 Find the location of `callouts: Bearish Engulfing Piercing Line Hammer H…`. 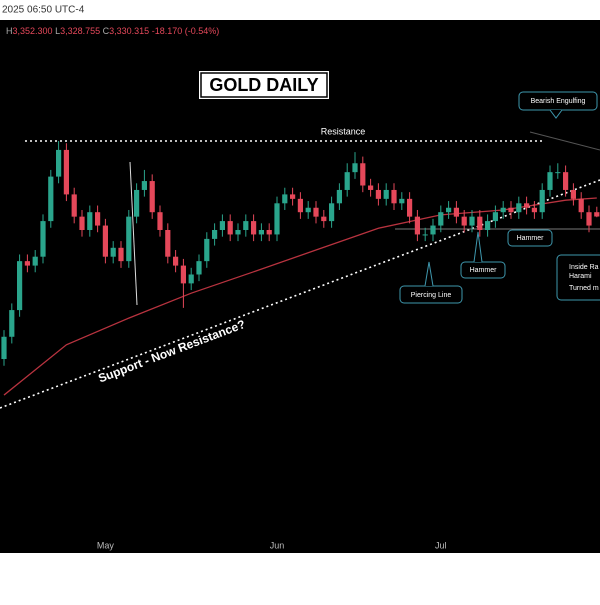

callouts: Bearish Engulfing Piercing Line Hammer H… is located at coordinates (499, 197).